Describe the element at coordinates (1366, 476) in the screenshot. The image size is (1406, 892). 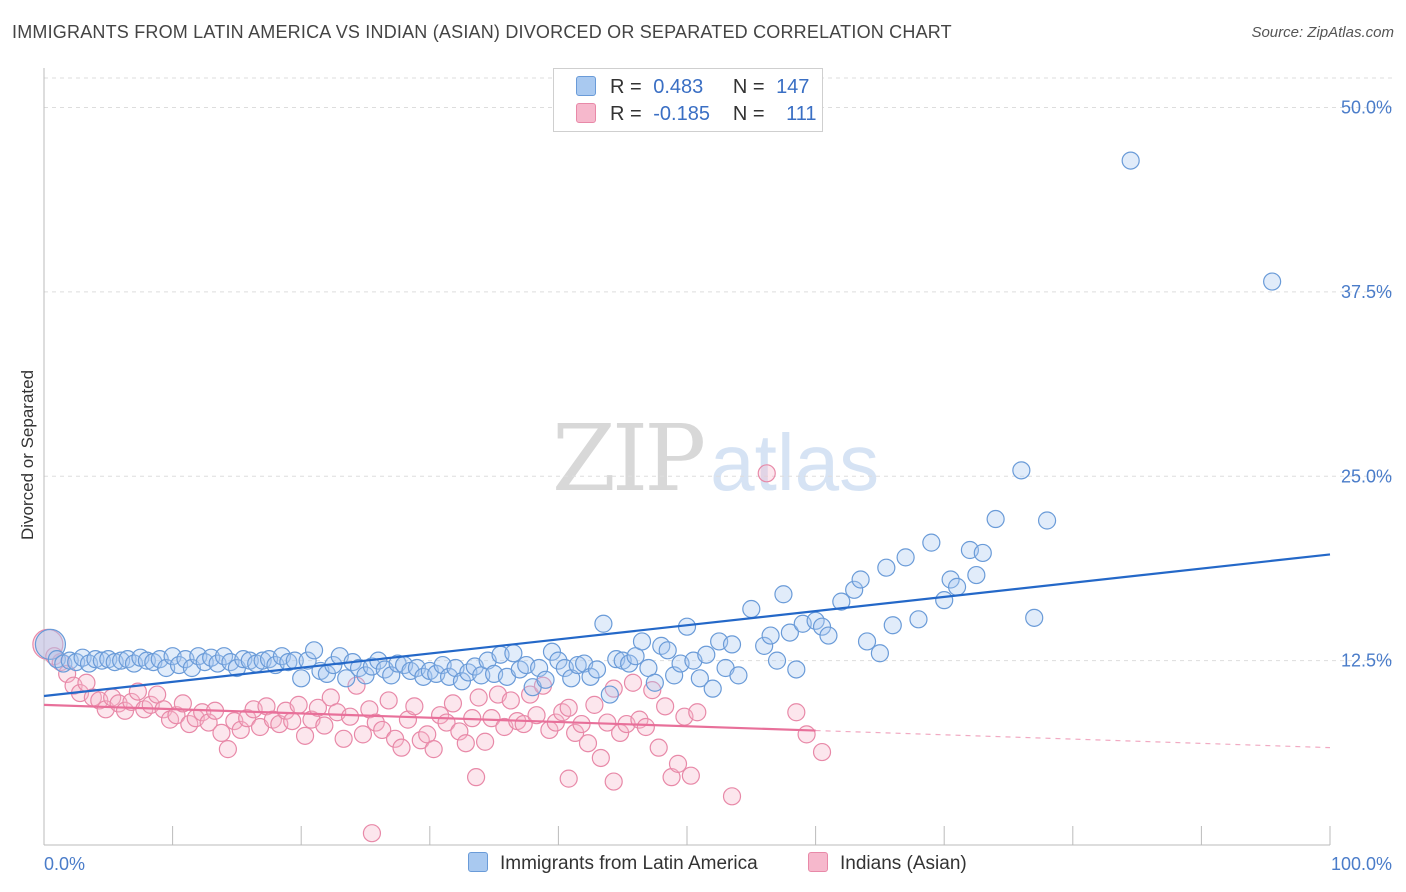
I see `y-tick-label: 25.0%` at that location.